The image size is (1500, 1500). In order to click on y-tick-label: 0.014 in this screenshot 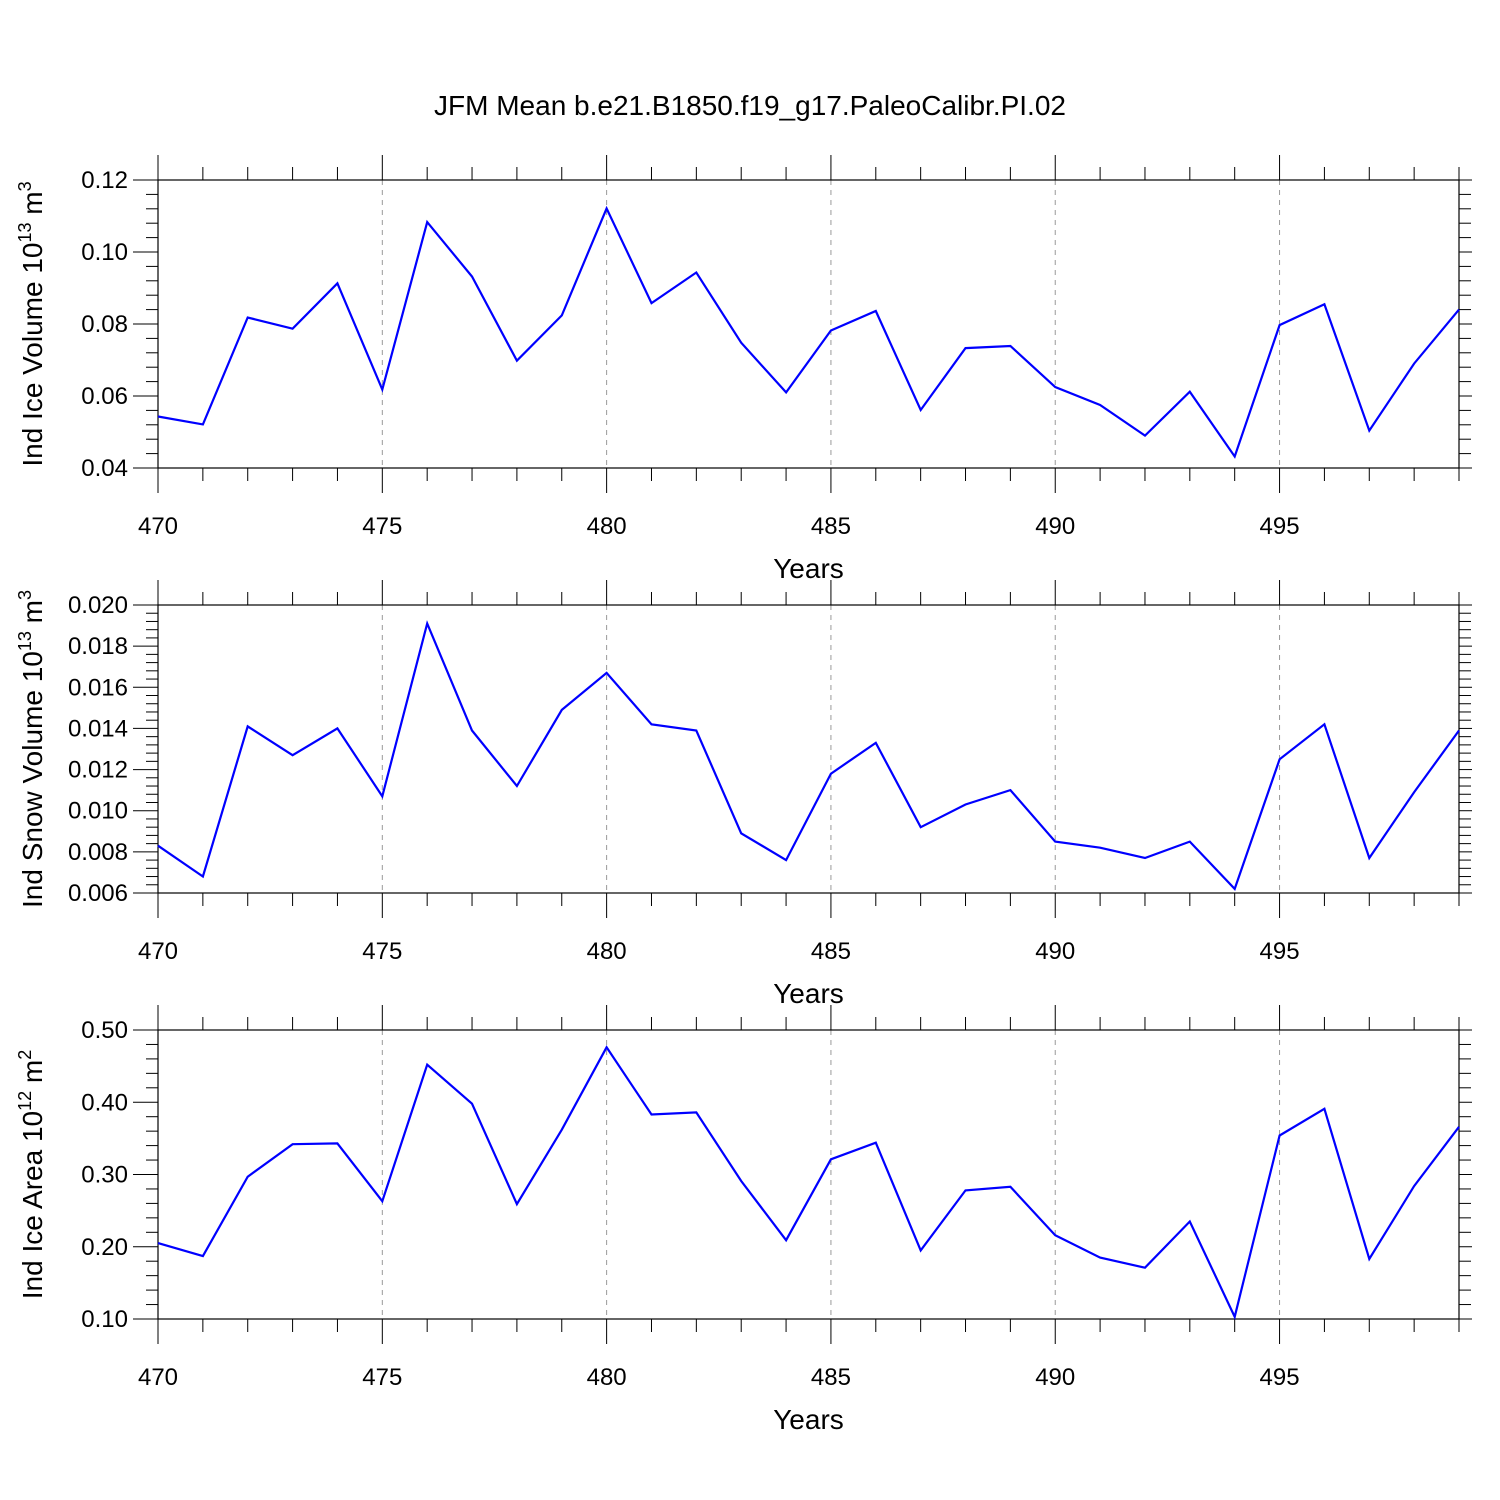, I will do `click(98, 728)`.